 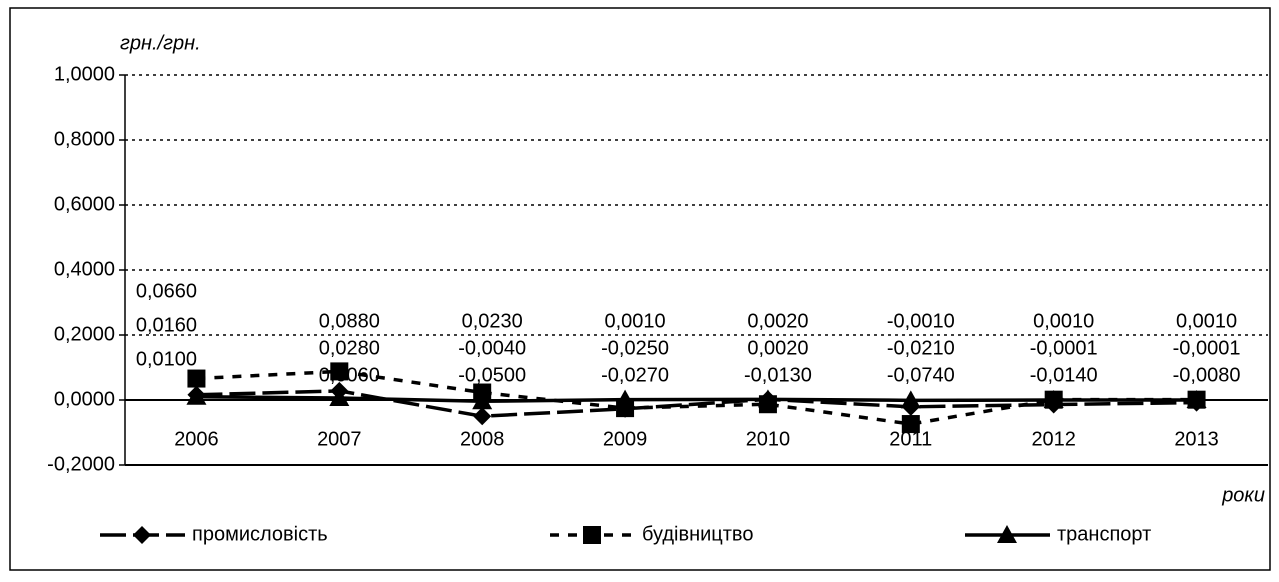 What do you see at coordinates (196, 439) in the screenshot?
I see `x-tick-label: 2006` at bounding box center [196, 439].